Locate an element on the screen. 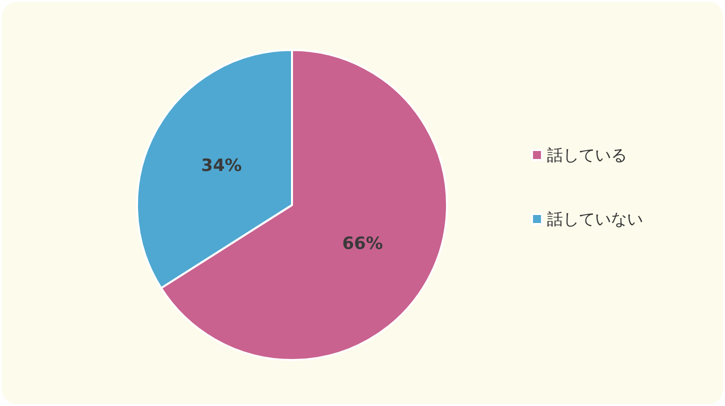 The image size is (725, 406). legend-label: 話している is located at coordinates (587, 155).